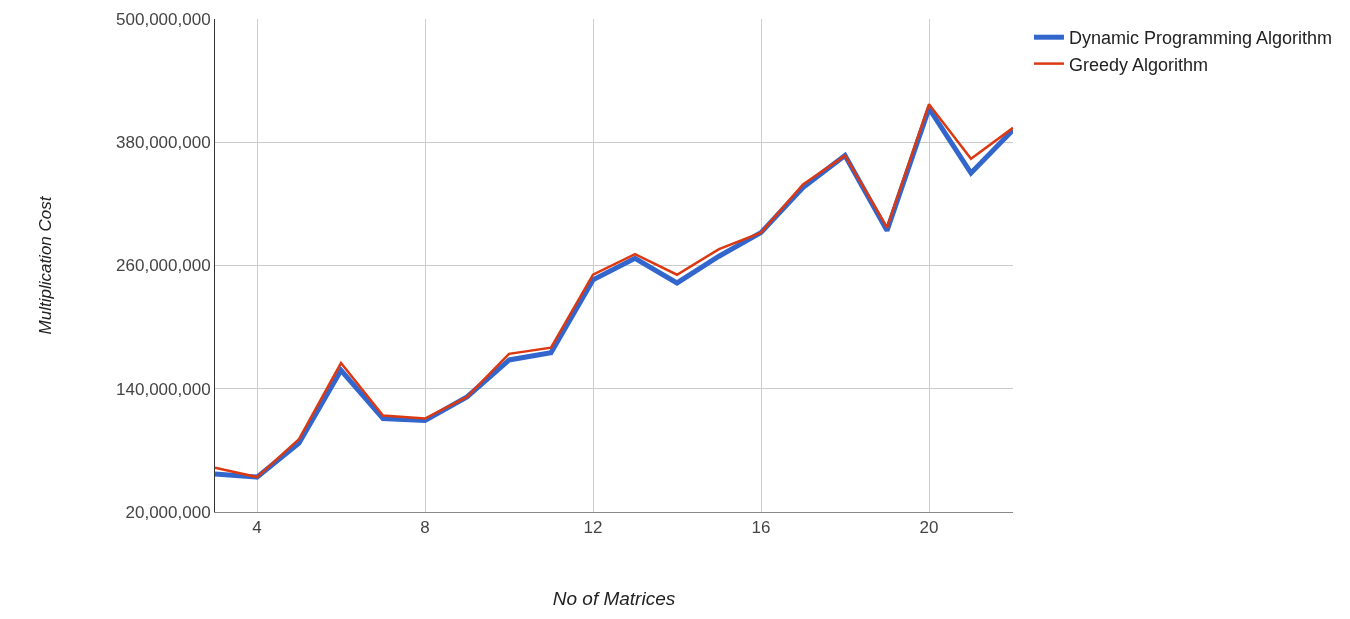 The height and width of the screenshot is (619, 1350). I want to click on x-tick-label: 8, so click(425, 528).